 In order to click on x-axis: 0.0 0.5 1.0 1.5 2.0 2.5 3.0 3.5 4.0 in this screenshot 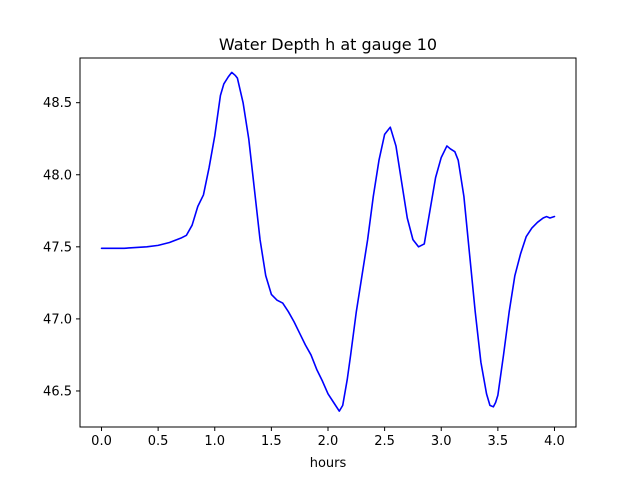, I will do `click(328, 438)`.